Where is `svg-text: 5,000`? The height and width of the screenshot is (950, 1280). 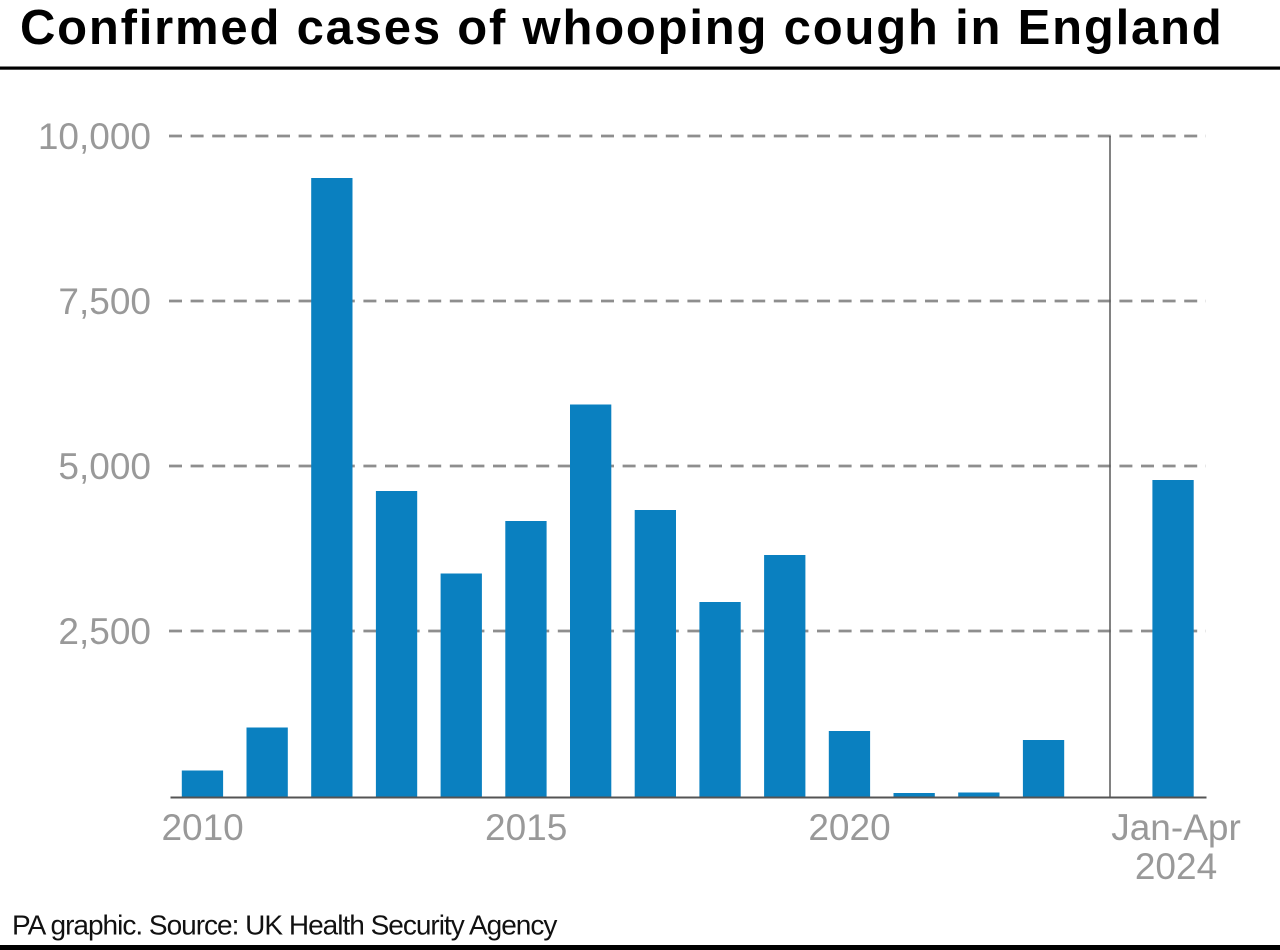 svg-text: 5,000 is located at coordinates (104, 466).